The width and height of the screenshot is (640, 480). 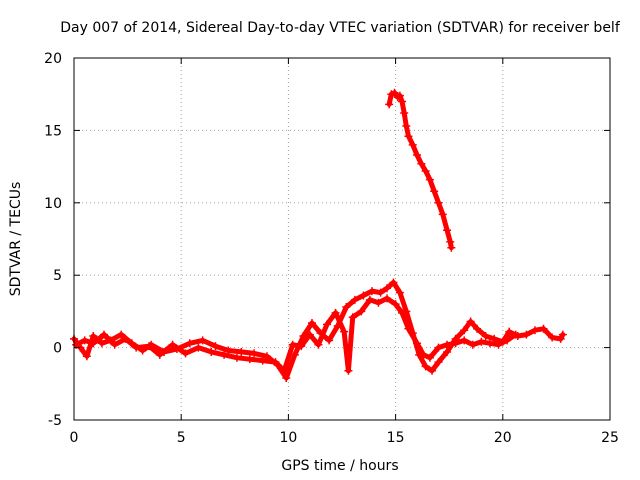 I want to click on y-tick-label: -5, so click(x=55, y=421).